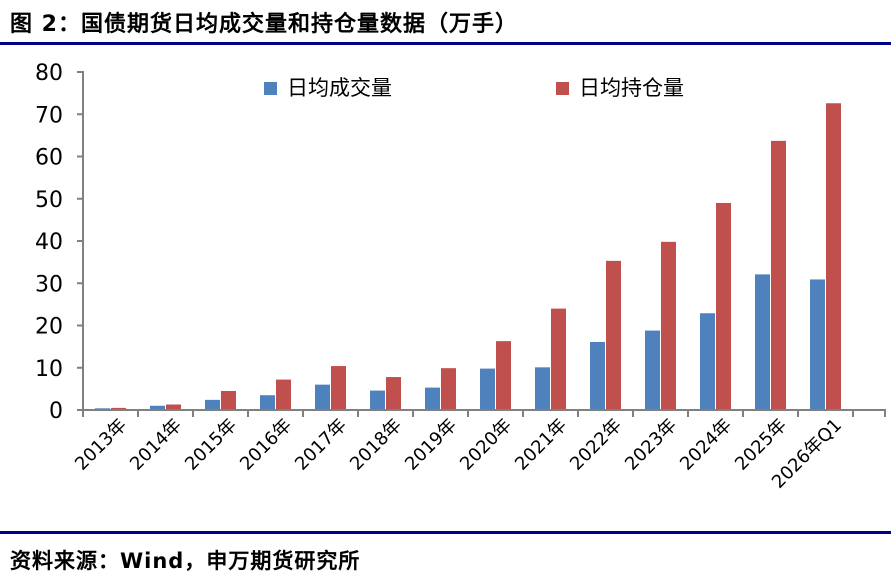 This screenshot has height=579, width=891. I want to click on source-note: 资料来源：Wind，申万期货研究所, so click(185, 561).